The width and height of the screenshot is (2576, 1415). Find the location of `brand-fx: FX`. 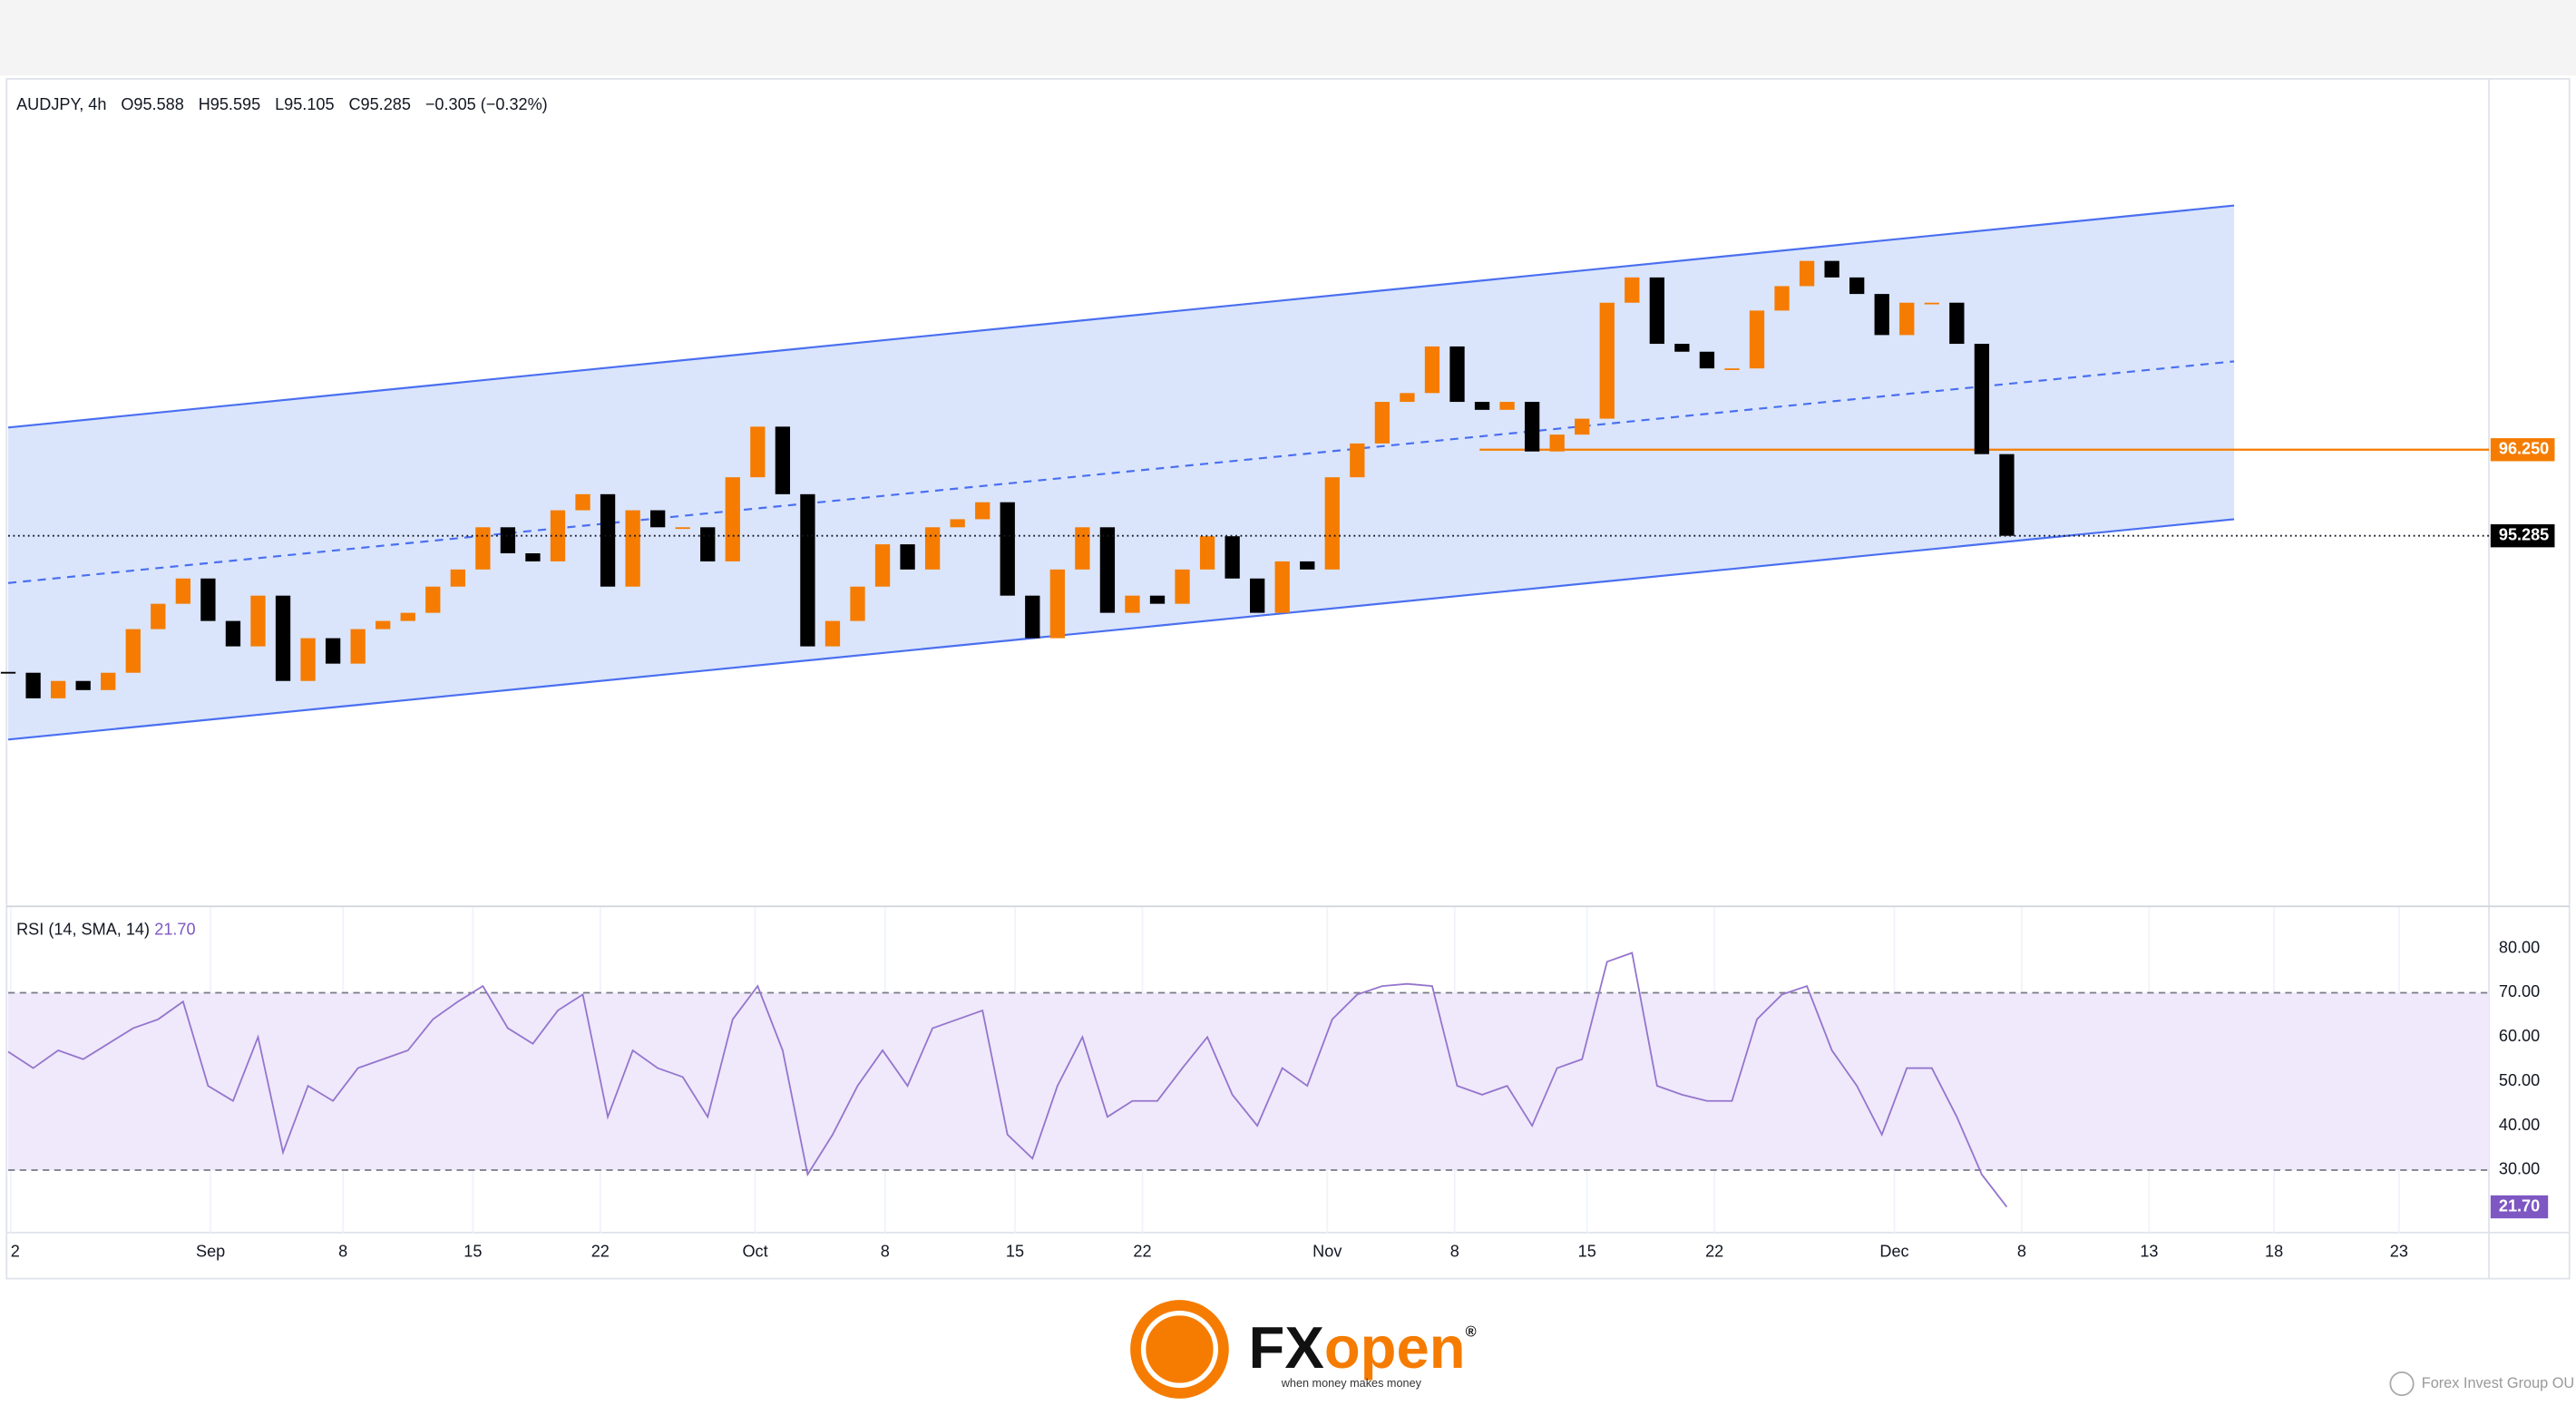

brand-fx: FX is located at coordinates (1286, 1347).